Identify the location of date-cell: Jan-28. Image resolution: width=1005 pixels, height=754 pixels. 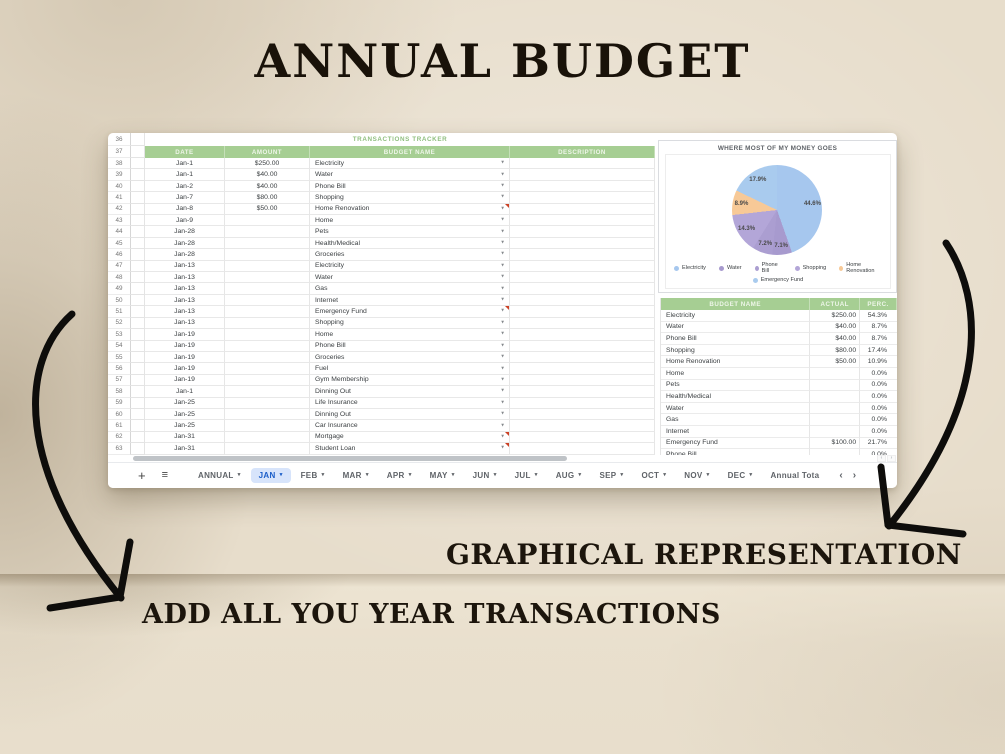
(185, 243).